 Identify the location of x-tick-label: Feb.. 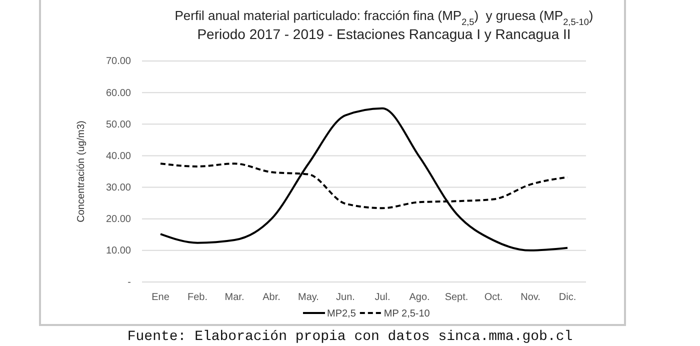
(197, 298).